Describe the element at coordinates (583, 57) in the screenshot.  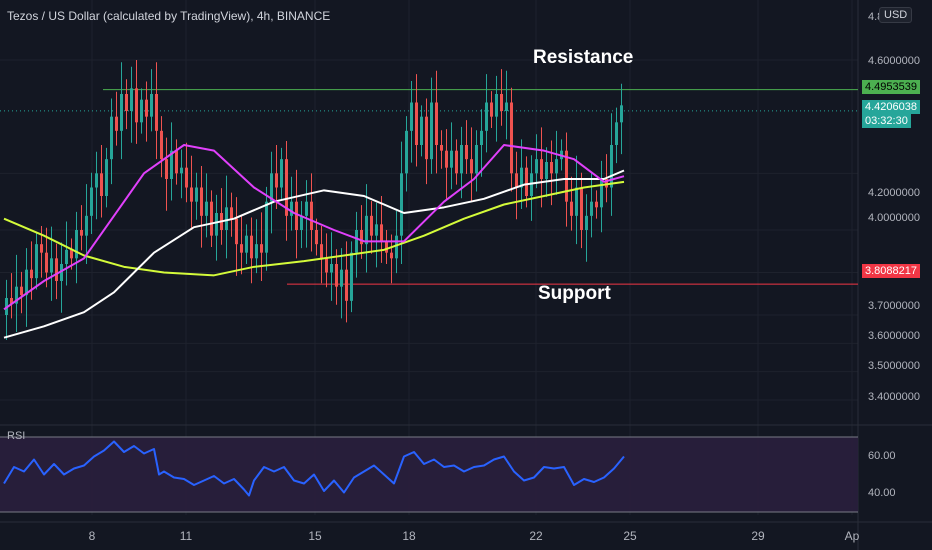
I see `resistance-annotation: Resistance` at that location.